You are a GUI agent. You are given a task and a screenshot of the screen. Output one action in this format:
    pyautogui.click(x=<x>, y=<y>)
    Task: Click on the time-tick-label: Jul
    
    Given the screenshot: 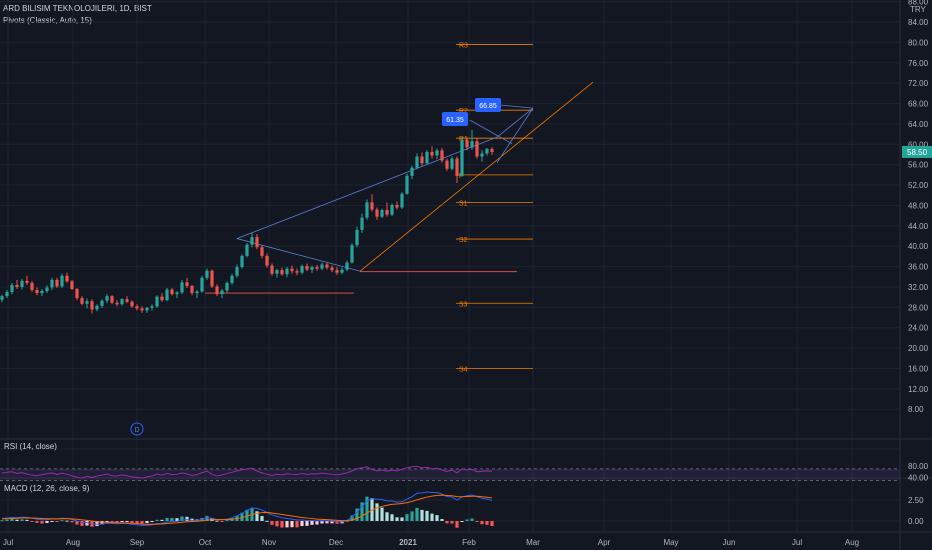 What is the action you would take?
    pyautogui.click(x=8, y=542)
    